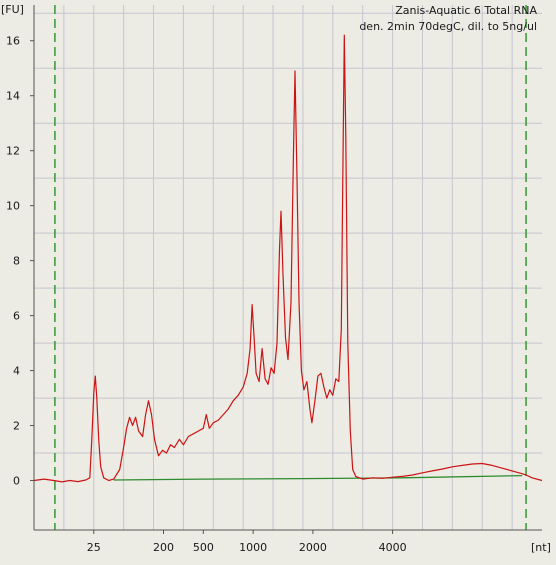 This screenshot has width=556, height=565. What do you see at coordinates (13, 151) in the screenshot?
I see `y-tick-label: 12` at bounding box center [13, 151].